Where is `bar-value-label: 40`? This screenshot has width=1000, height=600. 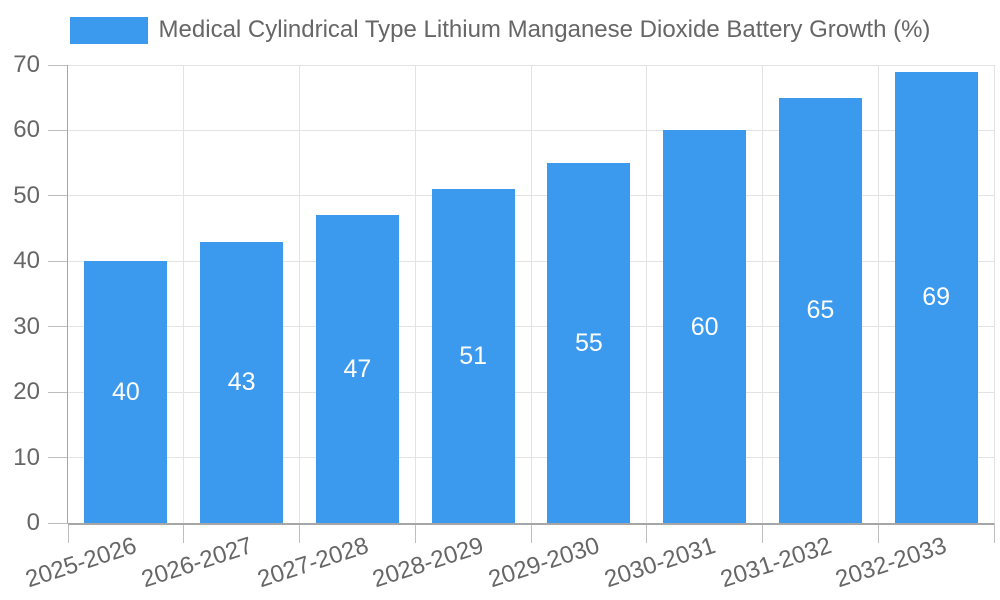
bar-value-label: 40 is located at coordinates (125, 392).